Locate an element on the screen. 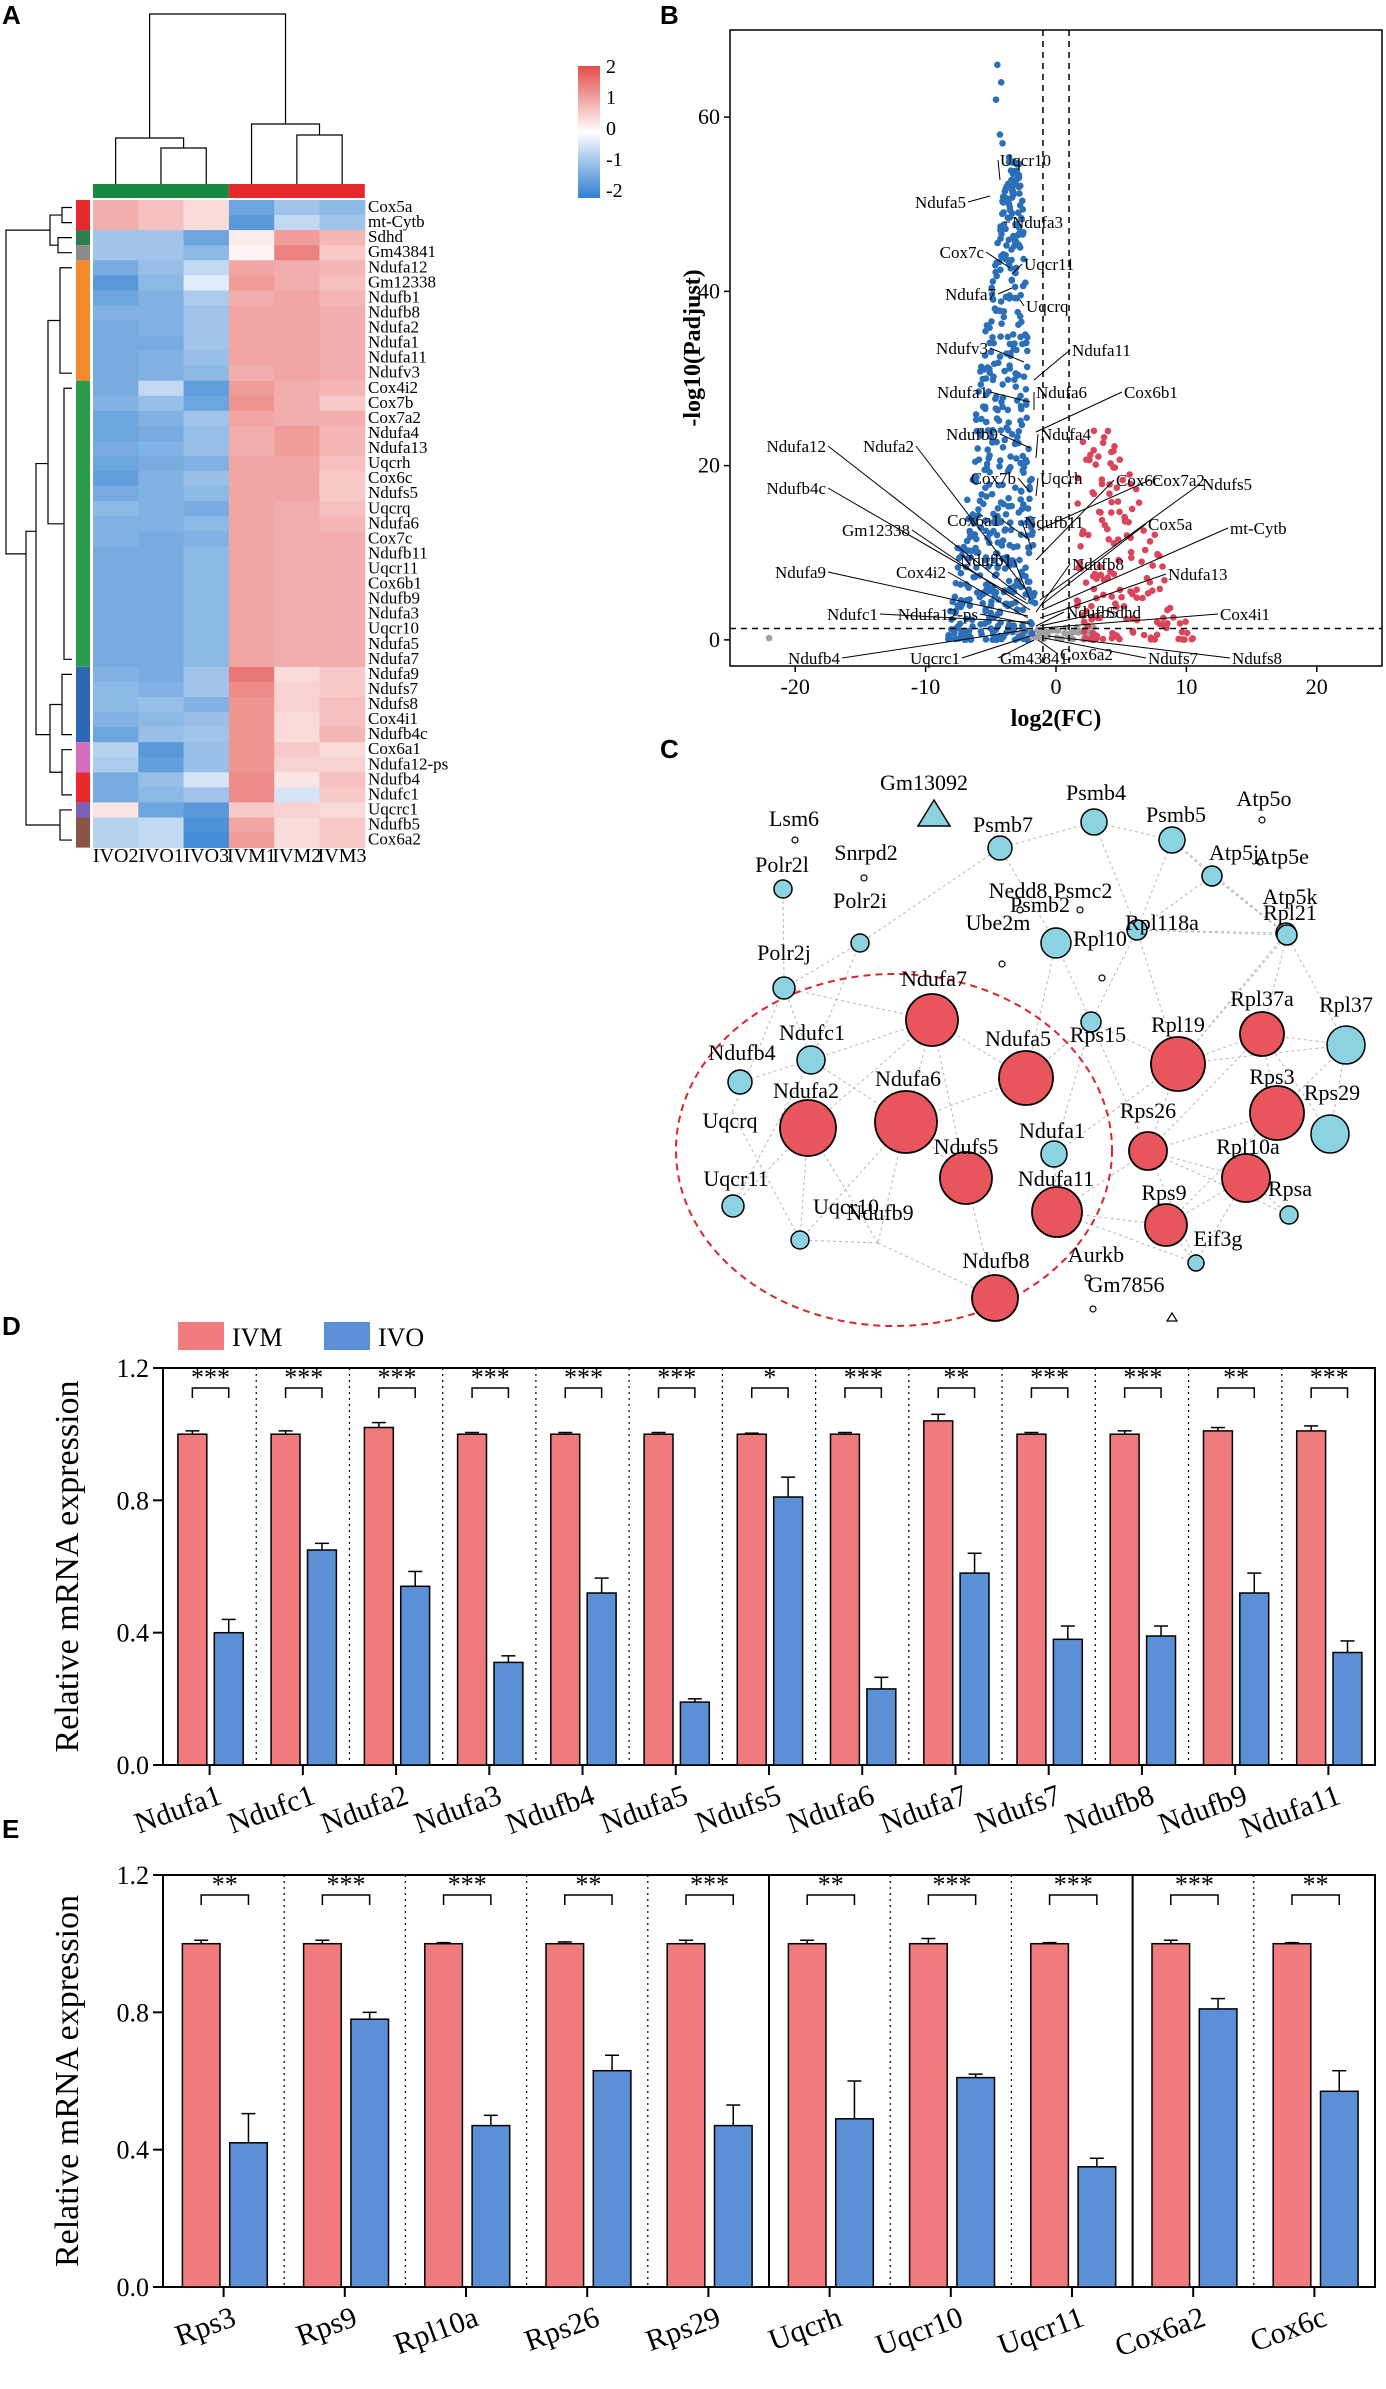 The width and height of the screenshot is (1386, 2389). volcano-gene-label: Ndufs5 is located at coordinates (1227, 484).